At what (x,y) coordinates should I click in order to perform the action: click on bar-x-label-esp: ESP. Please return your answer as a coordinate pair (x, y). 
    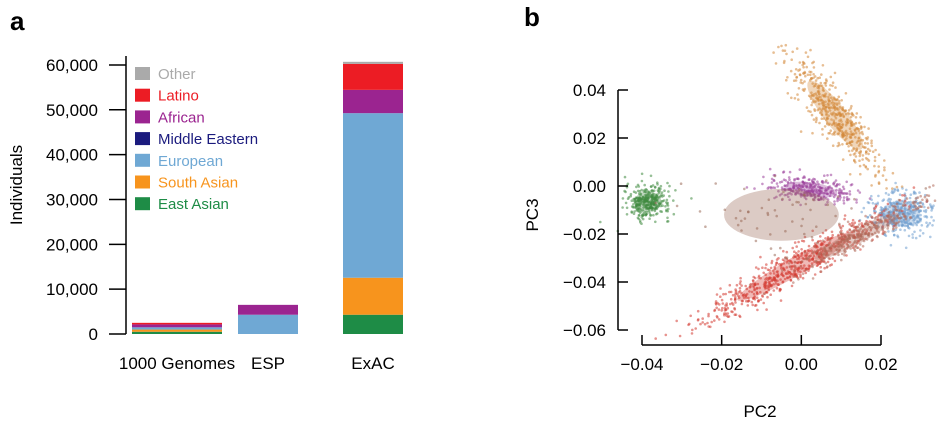
    Looking at the image, I should click on (268, 363).